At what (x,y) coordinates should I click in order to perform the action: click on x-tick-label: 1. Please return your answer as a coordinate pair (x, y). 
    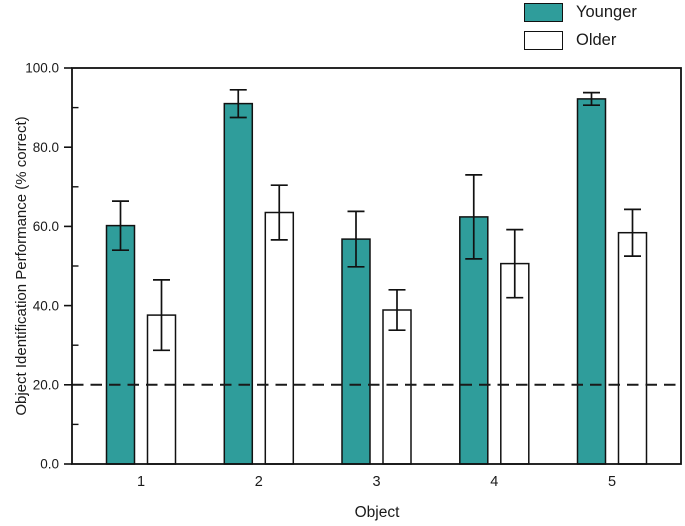
    Looking at the image, I should click on (141, 482).